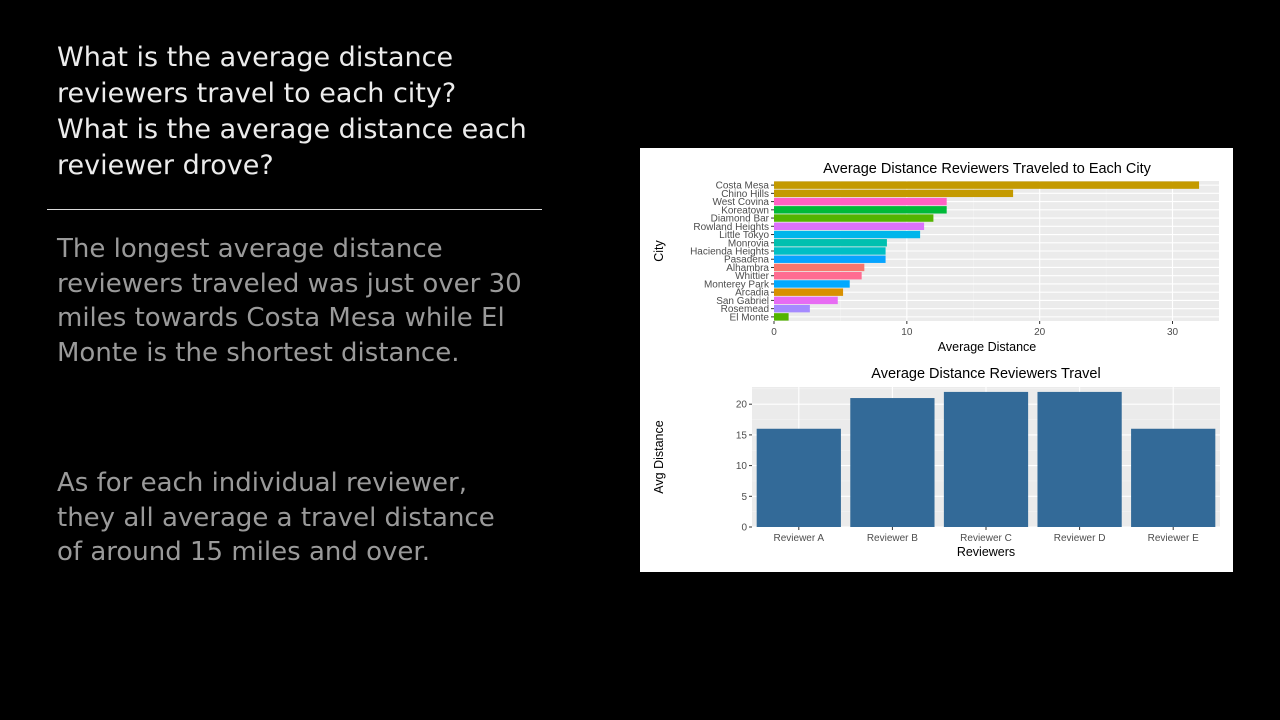 The image size is (1280, 720). What do you see at coordinates (750, 317) in the screenshot?
I see `city-chart-y-tick-label: El Monte` at bounding box center [750, 317].